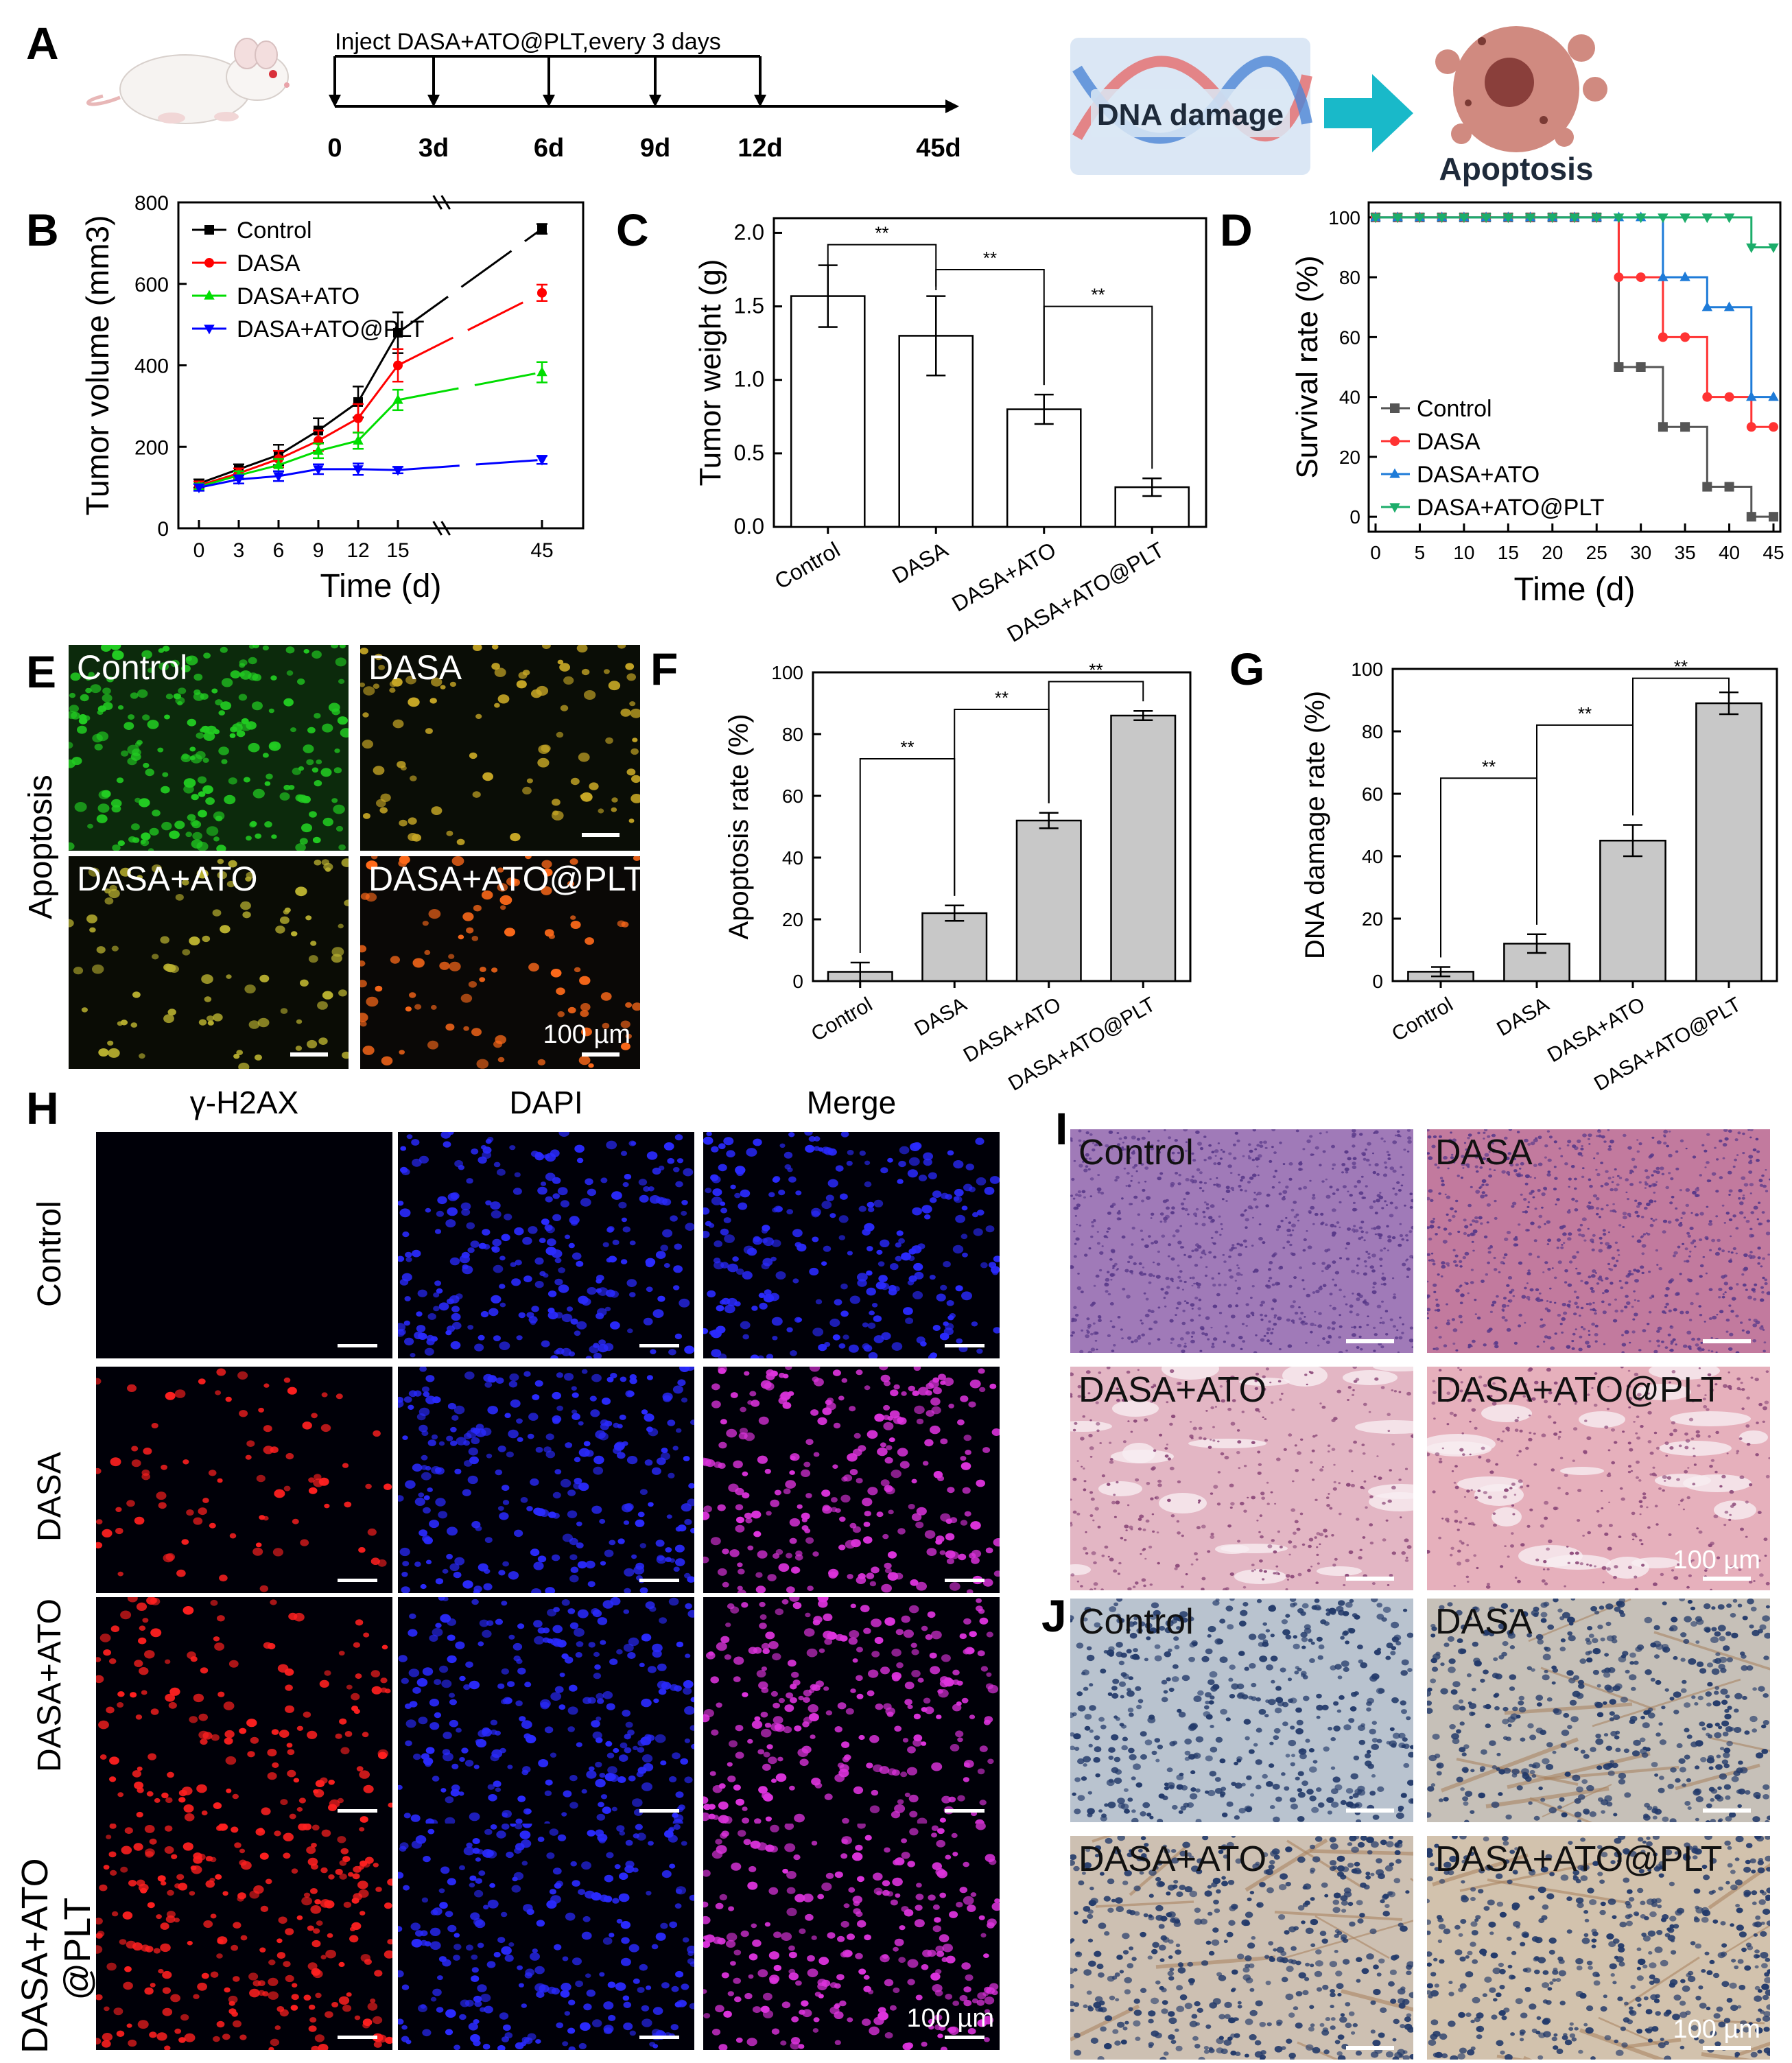 The image size is (1792, 2063). I want to click on x-tick-label: 25, so click(1596, 552).